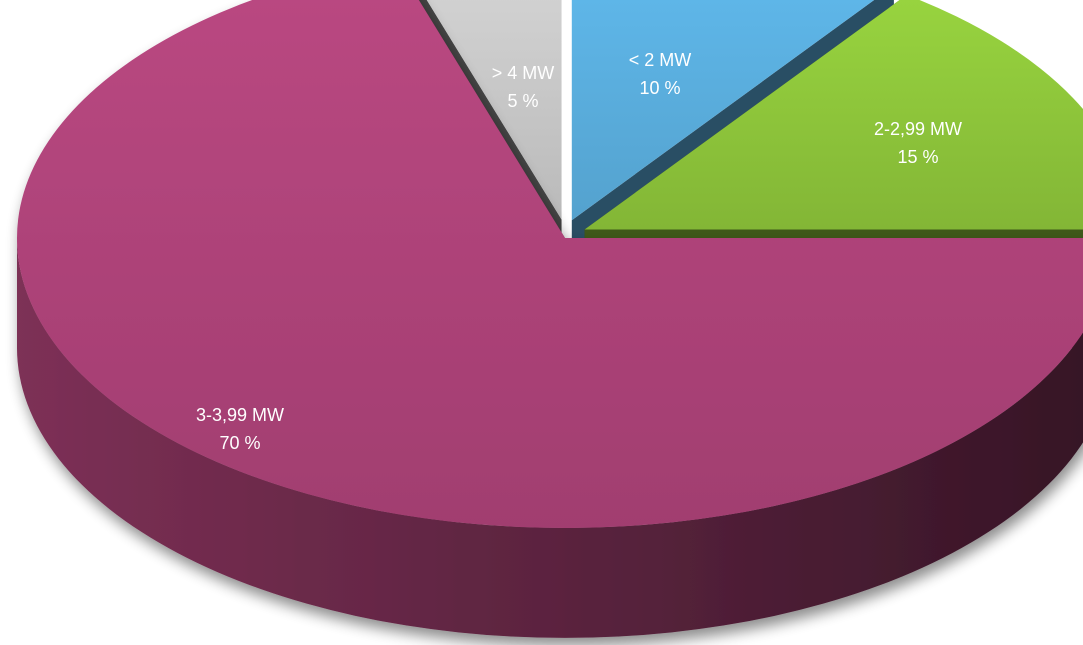 This screenshot has height=645, width=1083. What do you see at coordinates (917, 157) in the screenshot?
I see `slice-value-label: 15 %` at bounding box center [917, 157].